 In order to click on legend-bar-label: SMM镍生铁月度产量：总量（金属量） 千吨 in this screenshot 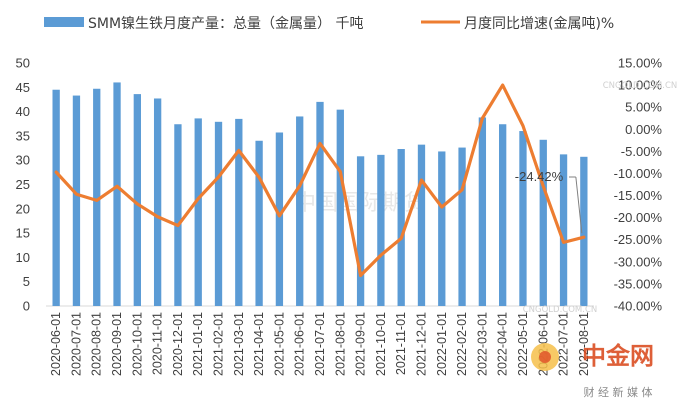, I will do `click(226, 24)`.